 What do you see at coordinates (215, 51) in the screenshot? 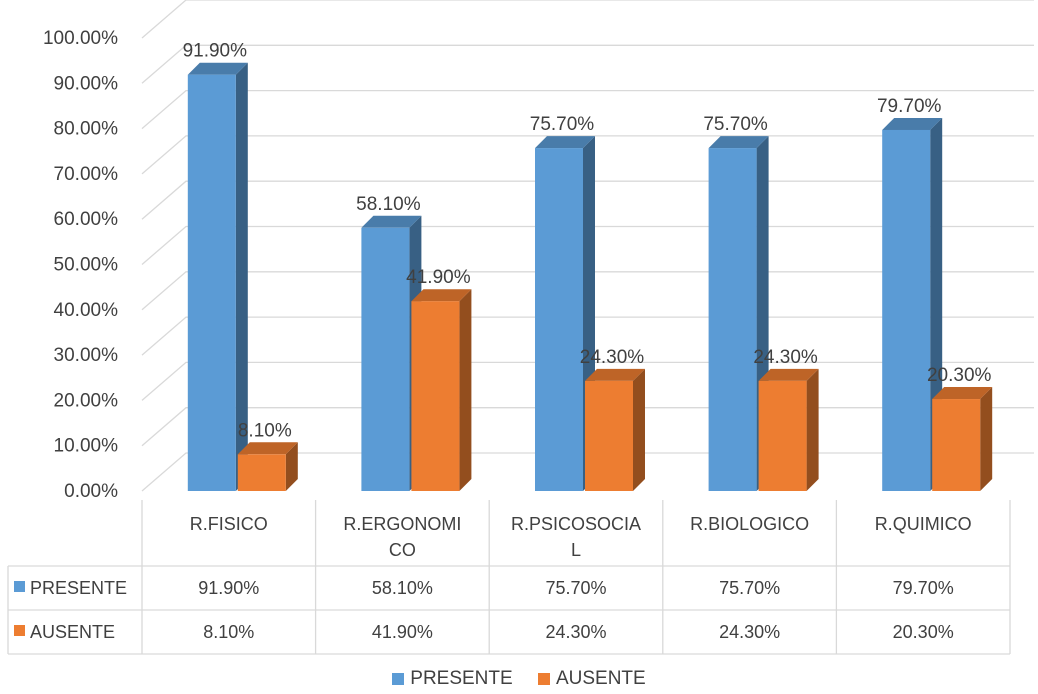
I see `data-label: 91.90%` at bounding box center [215, 51].